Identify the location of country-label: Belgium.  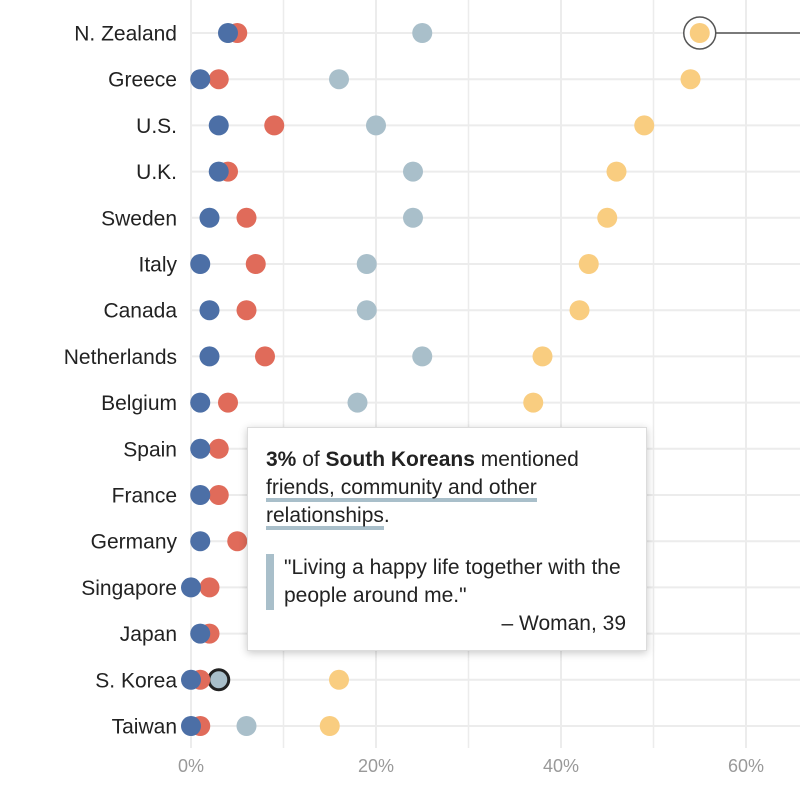
(139, 403).